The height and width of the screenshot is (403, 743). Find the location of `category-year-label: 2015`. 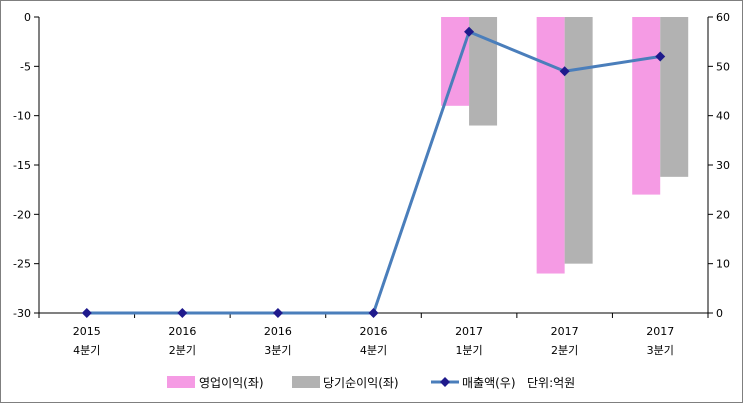

category-year-label: 2015 is located at coordinates (87, 331).